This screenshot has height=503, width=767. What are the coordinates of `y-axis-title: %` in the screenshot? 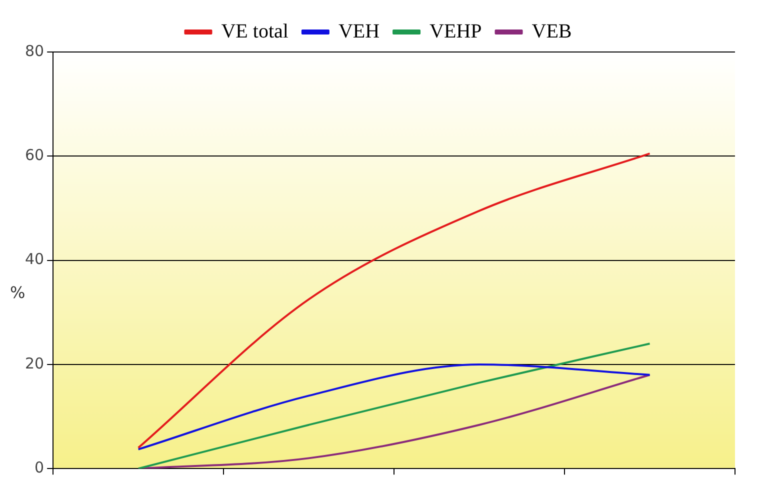 It's located at (18, 292).